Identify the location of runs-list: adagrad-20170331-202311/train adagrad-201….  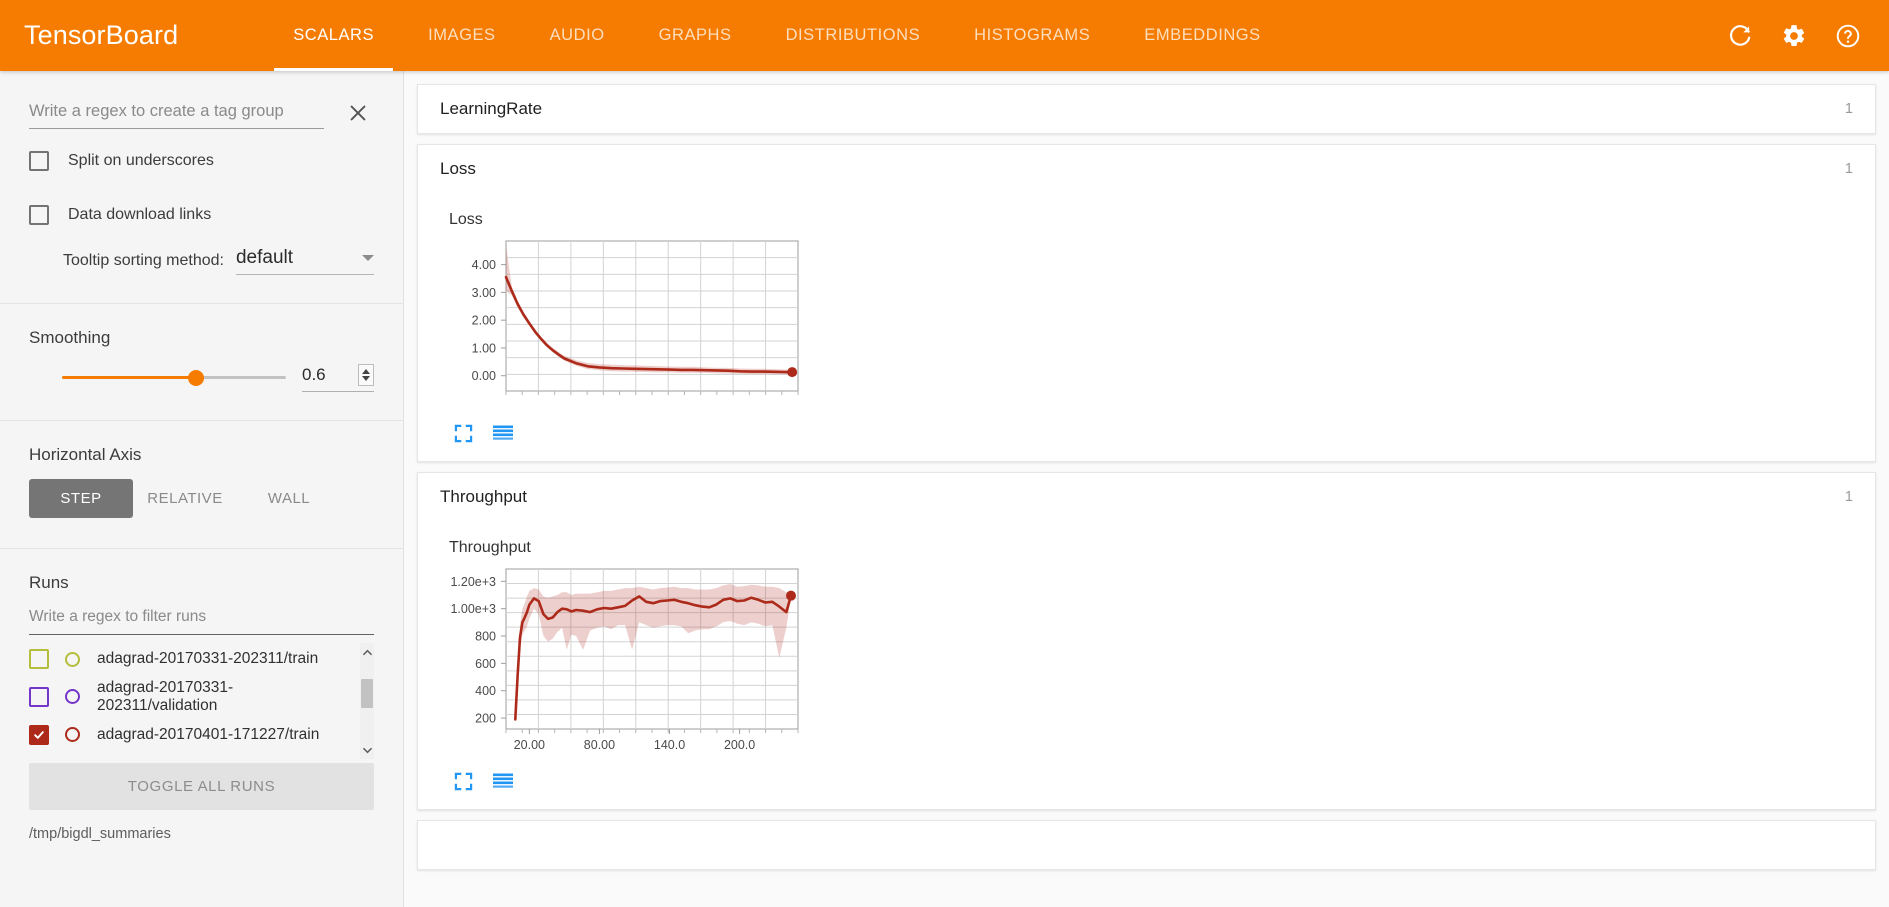
(191, 701).